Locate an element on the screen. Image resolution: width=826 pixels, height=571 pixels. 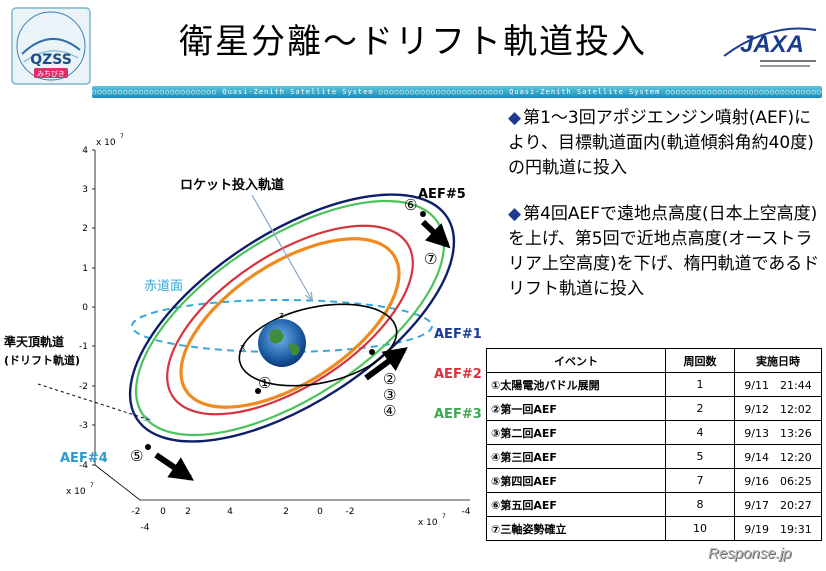
z-tick-labels: 4 3 2 1 0 -1 -2 -3 -4 is located at coordinates (83, 308).